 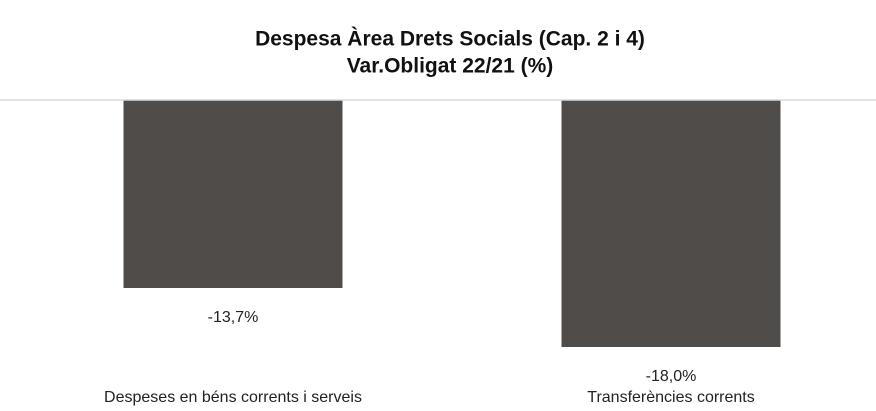 What do you see at coordinates (450, 39) in the screenshot?
I see `chart-title: Despesa Àrea Drets Socials (Cap. 2 i 4)` at bounding box center [450, 39].